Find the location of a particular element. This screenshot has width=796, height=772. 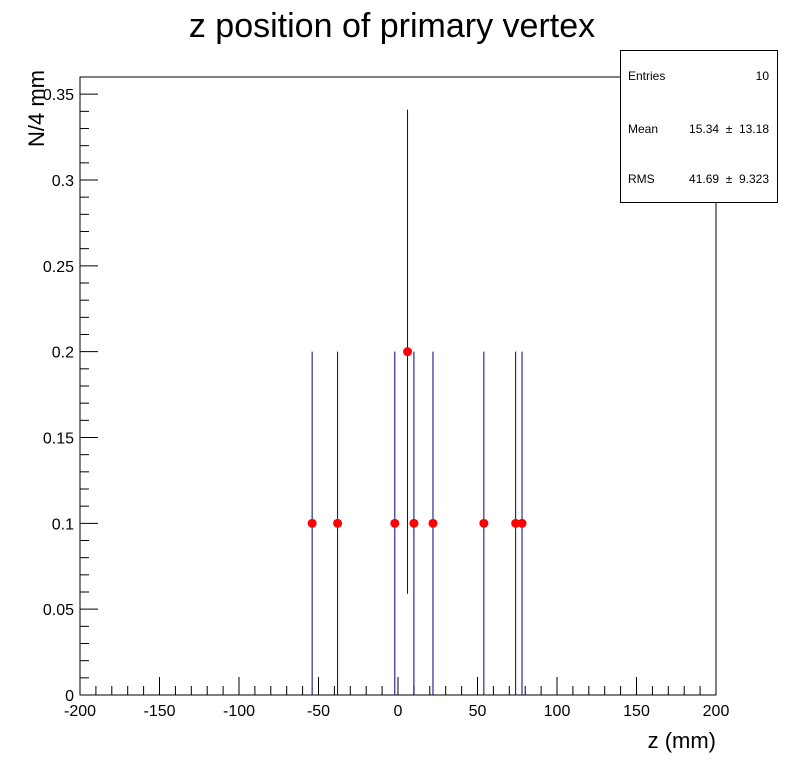

x-tick-label: -150 is located at coordinates (159, 711).